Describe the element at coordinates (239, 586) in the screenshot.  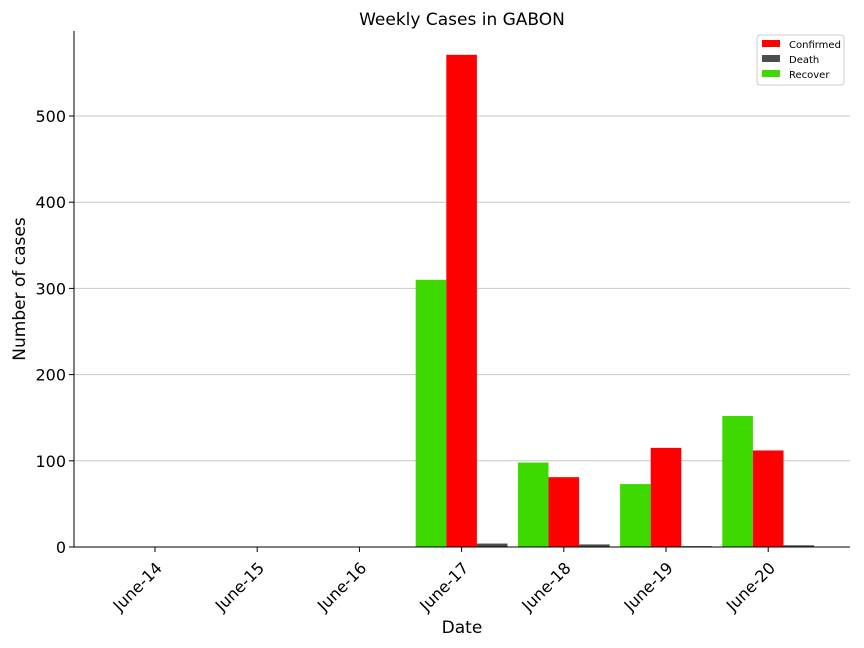
I see `x-tick-label: June-15` at that location.